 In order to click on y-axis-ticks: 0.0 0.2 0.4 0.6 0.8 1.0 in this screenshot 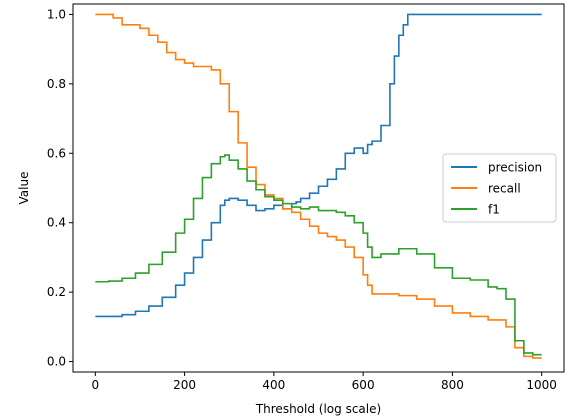, I will do `click(60, 188)`.